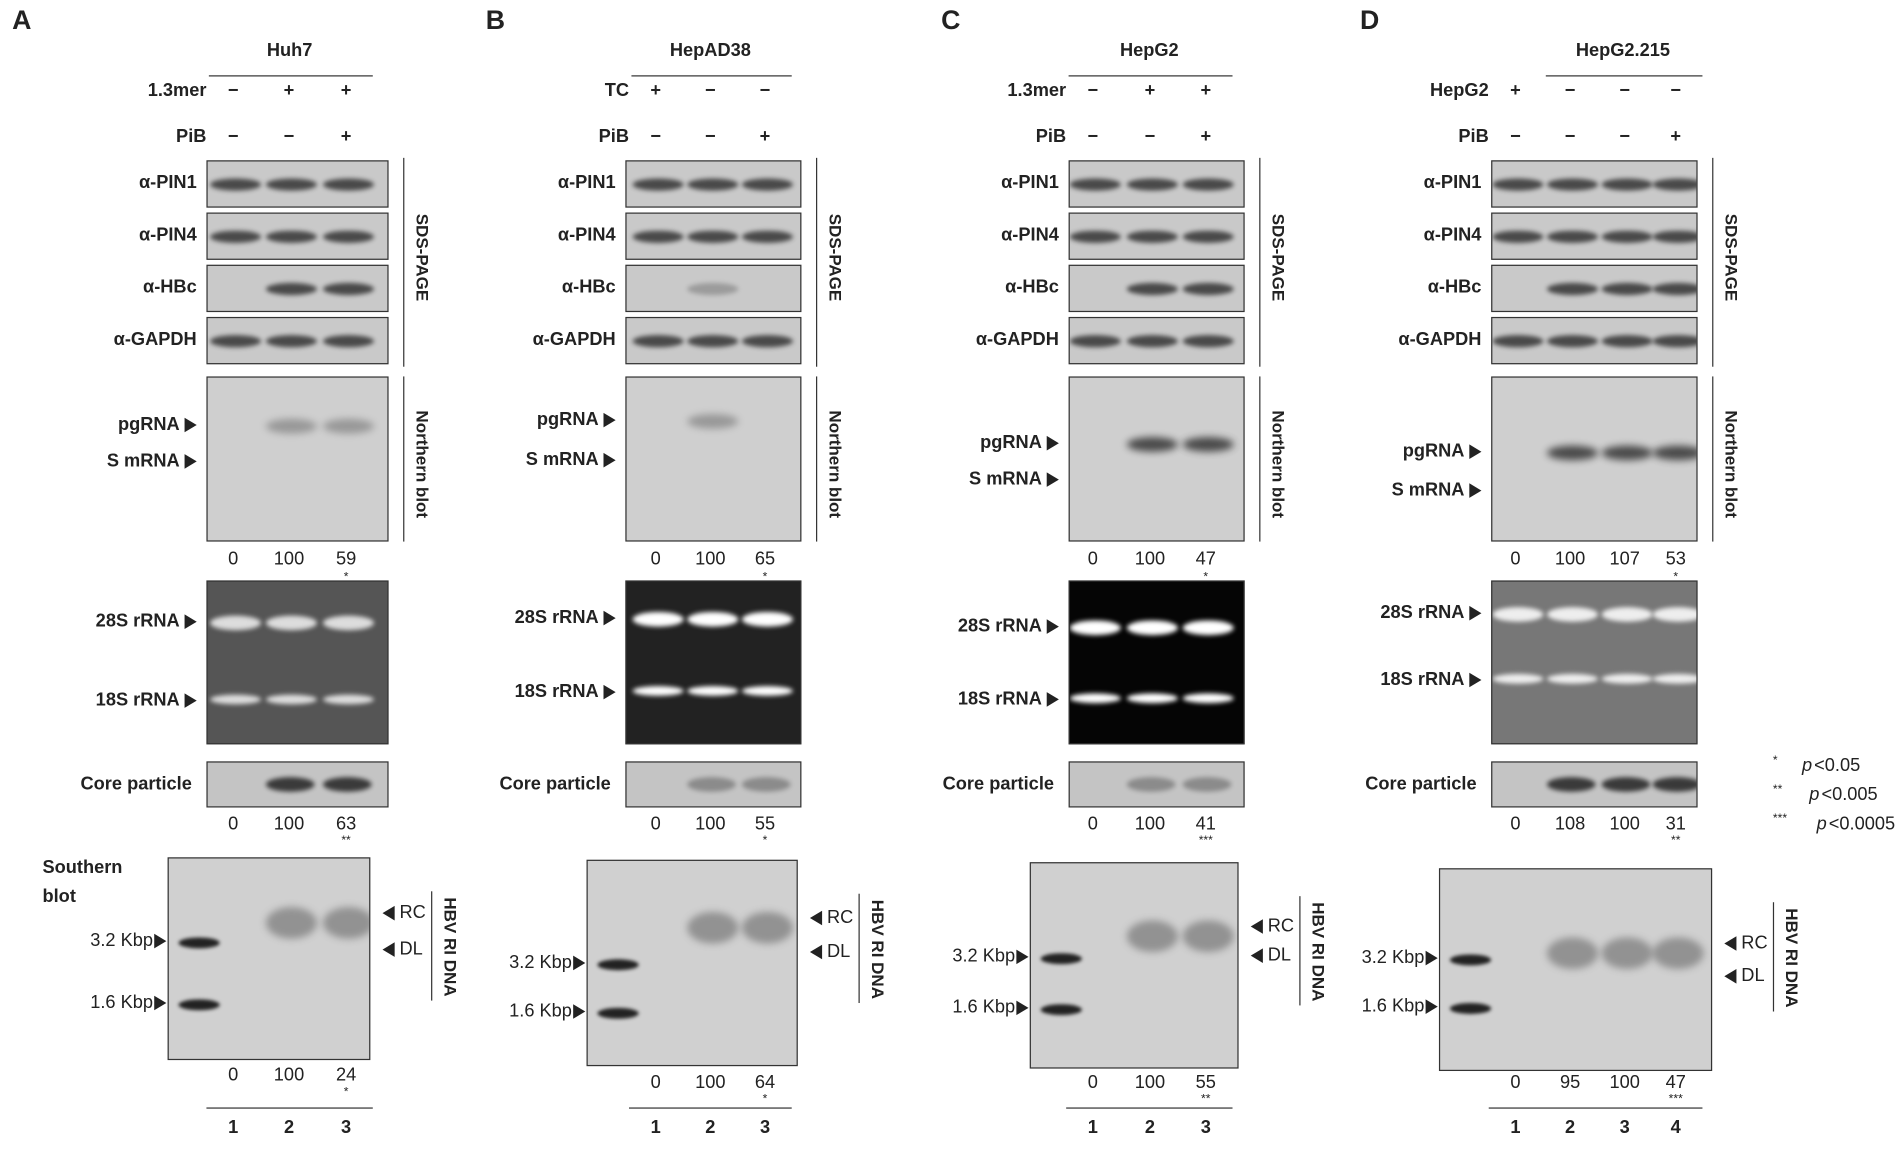 Image resolution: width=1904 pixels, height=1150 pixels. Describe the element at coordinates (1092, 1127) in the screenshot. I see `lane-number: 1` at that location.